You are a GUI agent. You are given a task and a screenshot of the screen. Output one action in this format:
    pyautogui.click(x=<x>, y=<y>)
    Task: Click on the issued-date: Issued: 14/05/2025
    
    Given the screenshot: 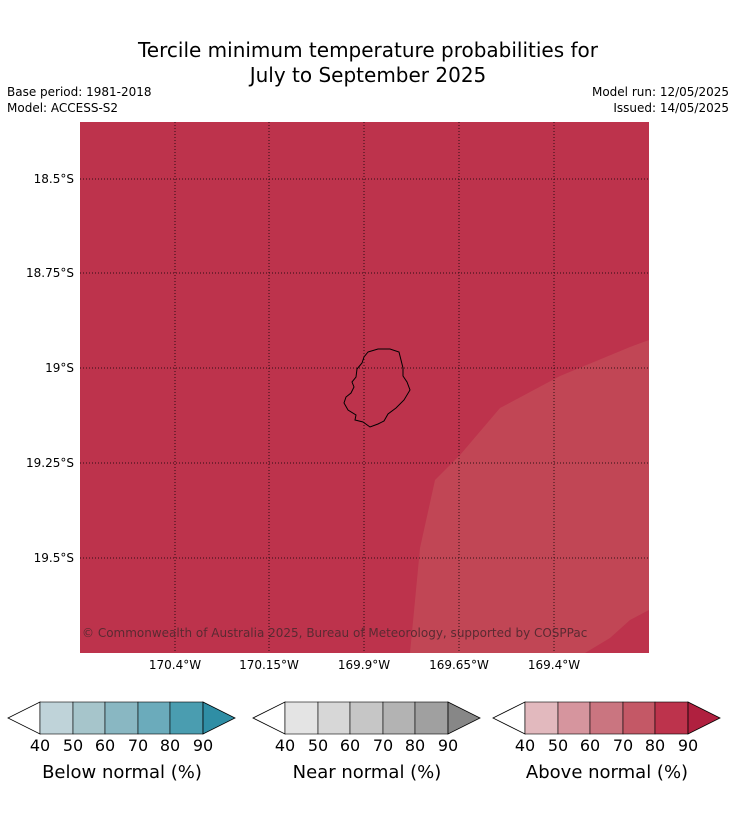 What is the action you would take?
    pyautogui.click(x=671, y=108)
    